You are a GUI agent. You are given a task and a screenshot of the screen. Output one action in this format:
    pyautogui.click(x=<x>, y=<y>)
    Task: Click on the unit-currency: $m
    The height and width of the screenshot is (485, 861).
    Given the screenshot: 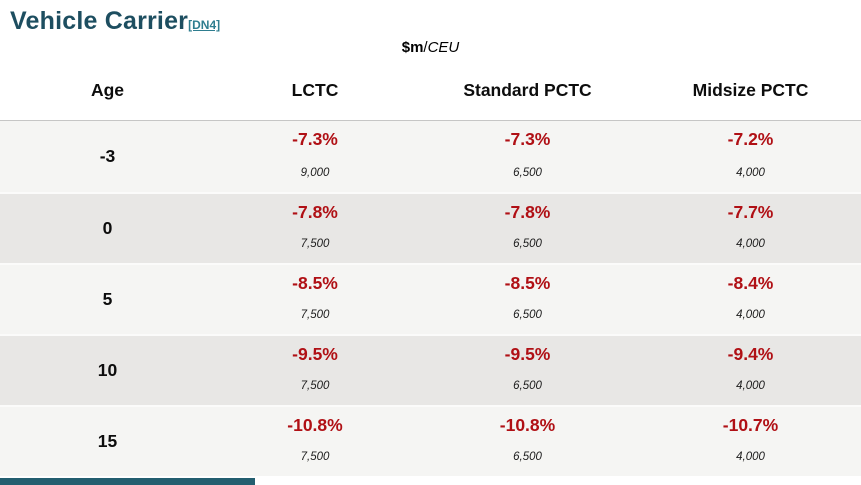 What is the action you would take?
    pyautogui.click(x=412, y=47)
    